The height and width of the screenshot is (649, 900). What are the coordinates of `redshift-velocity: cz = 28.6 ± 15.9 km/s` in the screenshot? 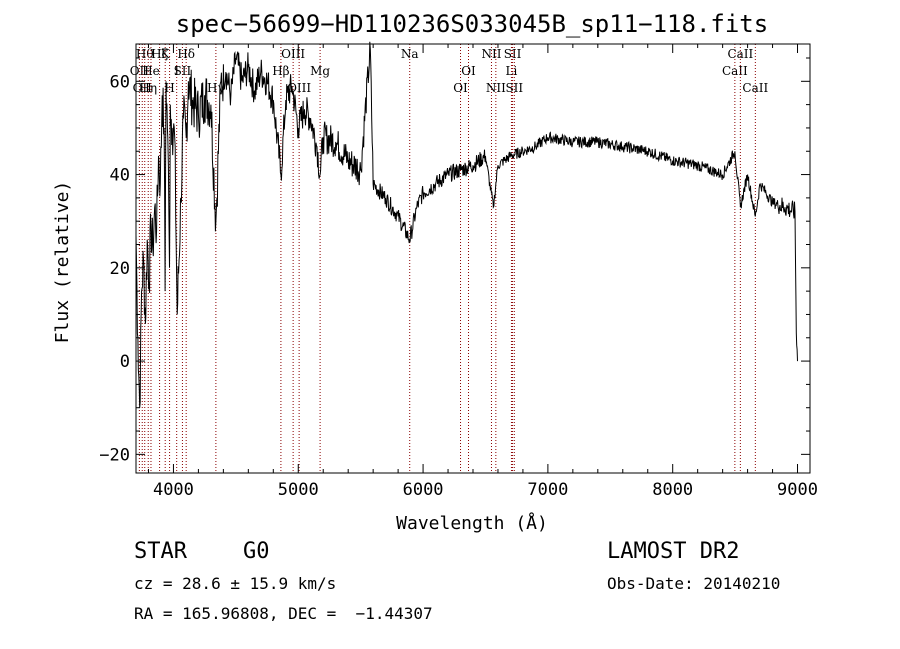 It's located at (235, 583).